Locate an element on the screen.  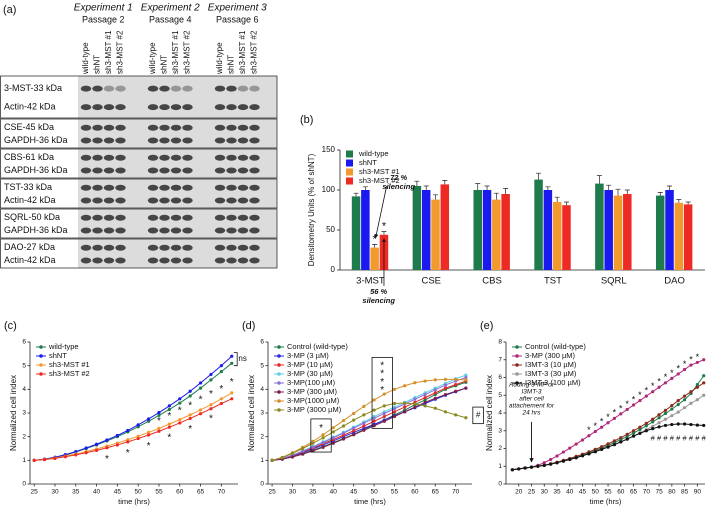
x-tick-label: 65 is located at coordinates (436, 492).